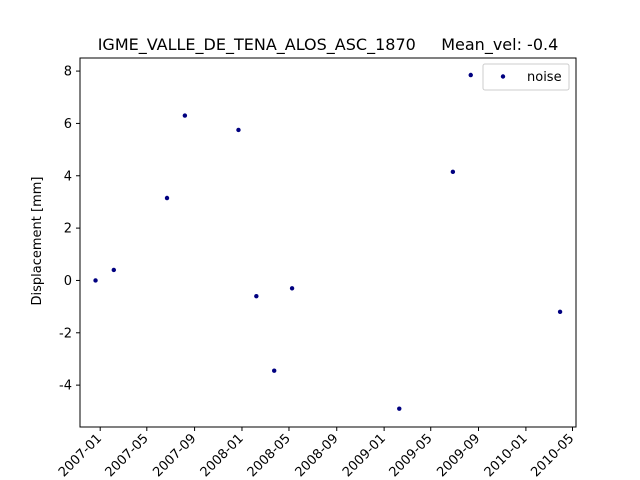 This screenshot has width=640, height=480. Describe the element at coordinates (222, 455) in the screenshot. I see `x-tick-label: 2008-01` at that location.